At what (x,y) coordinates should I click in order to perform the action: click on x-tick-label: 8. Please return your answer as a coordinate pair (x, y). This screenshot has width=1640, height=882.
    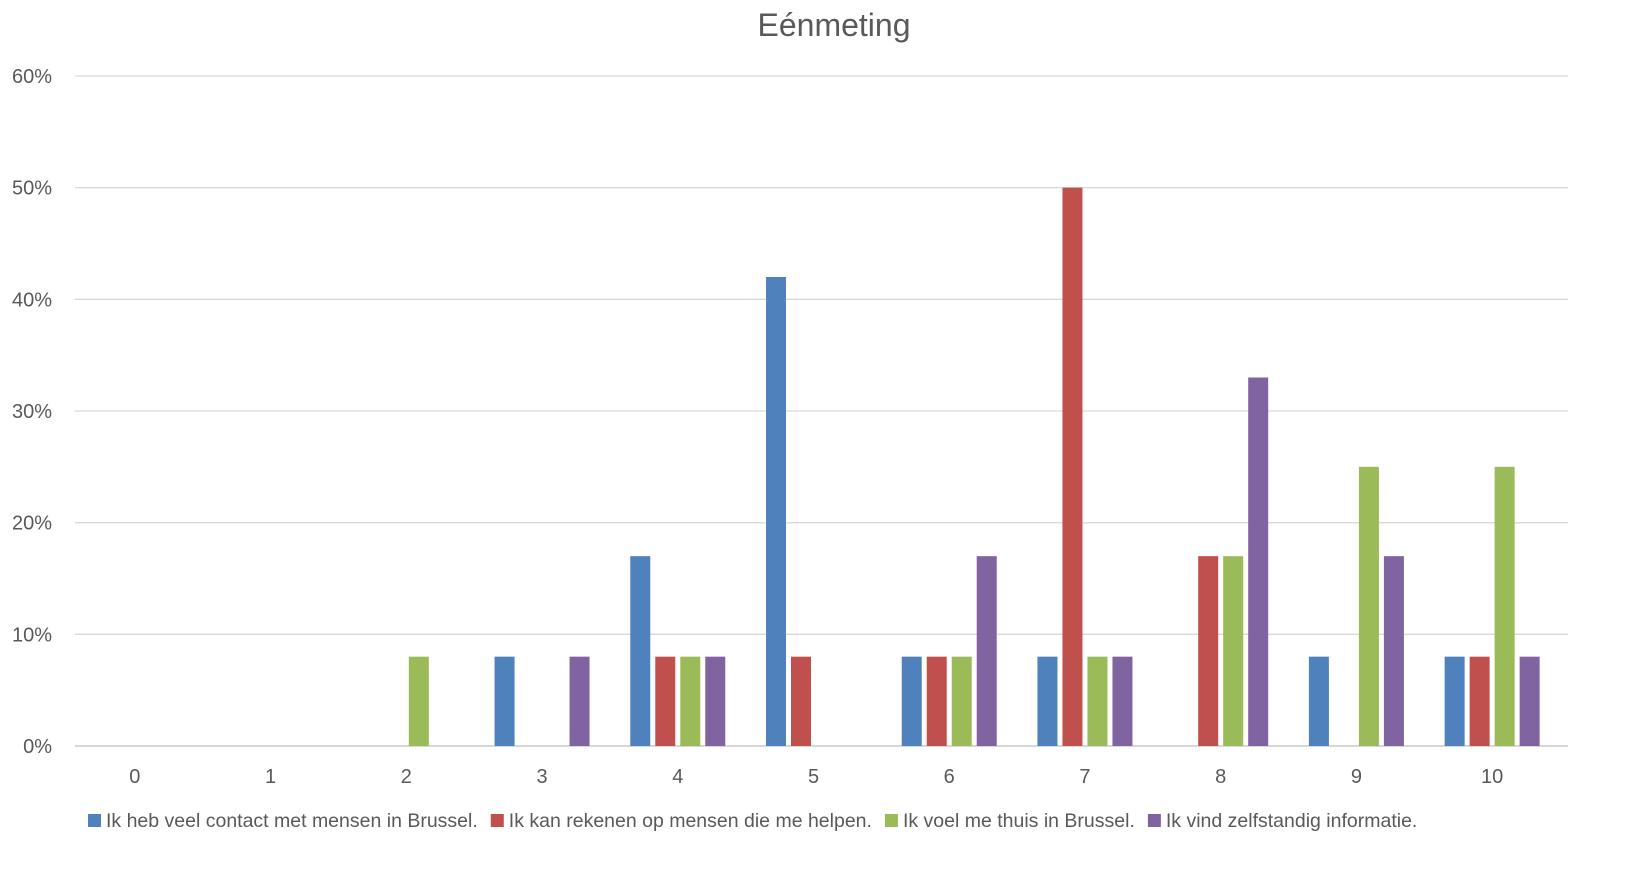
    Looking at the image, I should click on (1220, 777).